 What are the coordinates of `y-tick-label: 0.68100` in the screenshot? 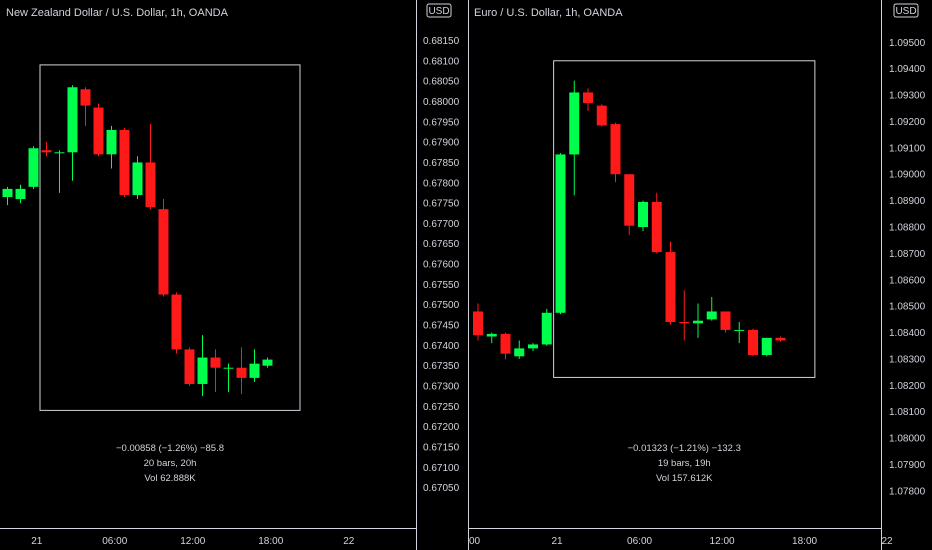 It's located at (441, 61).